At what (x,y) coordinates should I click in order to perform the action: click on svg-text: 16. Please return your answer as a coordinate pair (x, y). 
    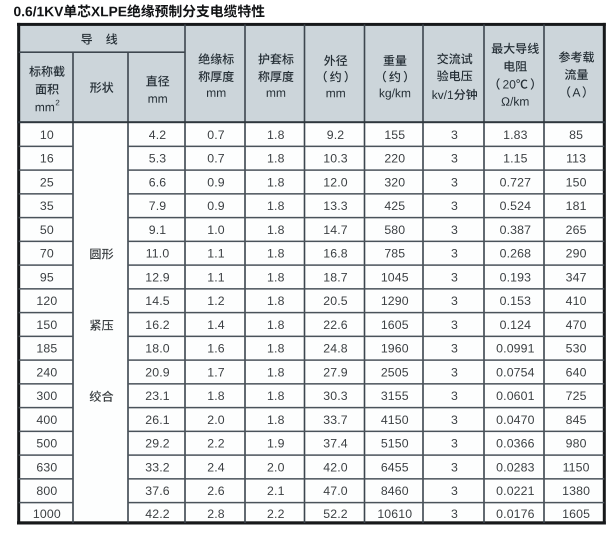
    Looking at the image, I should click on (47, 159).